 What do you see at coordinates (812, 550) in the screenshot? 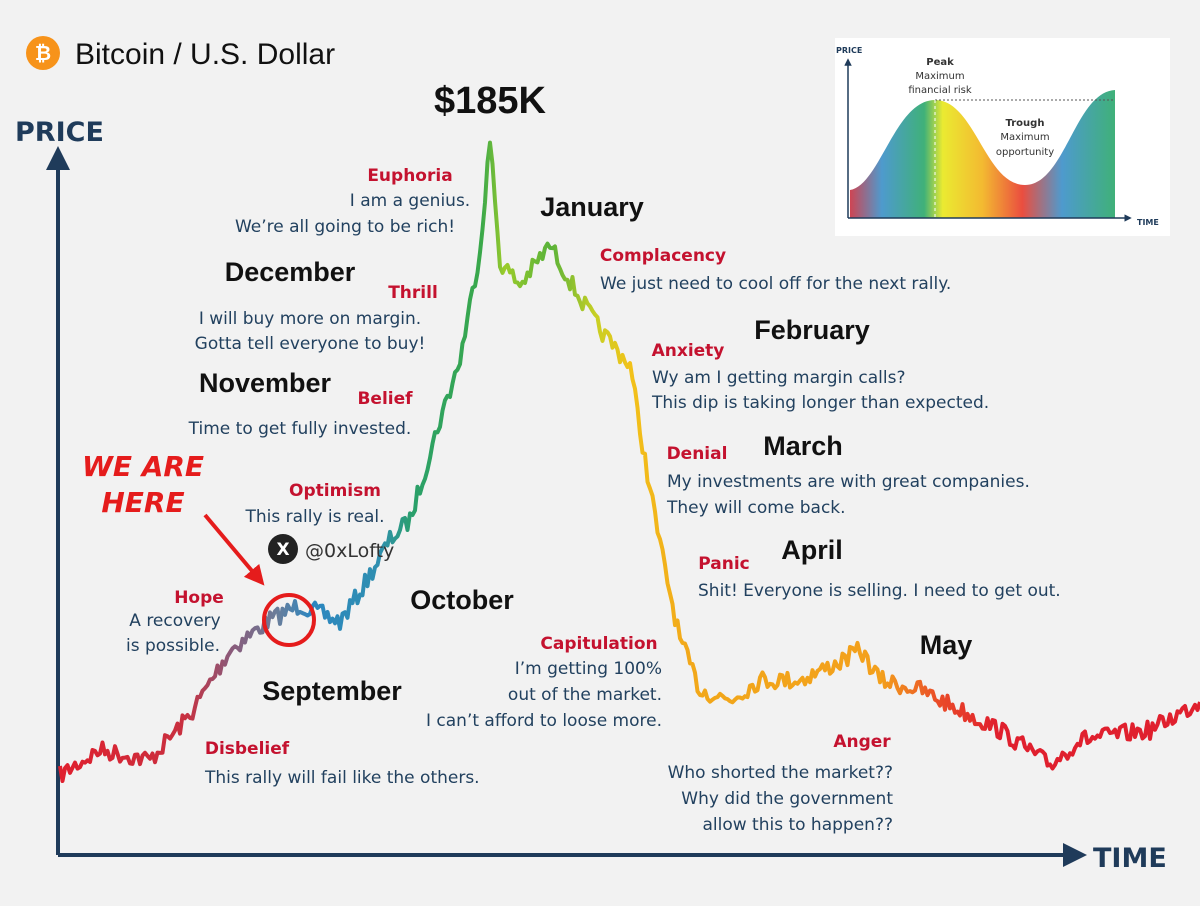
I see `month: April` at bounding box center [812, 550].